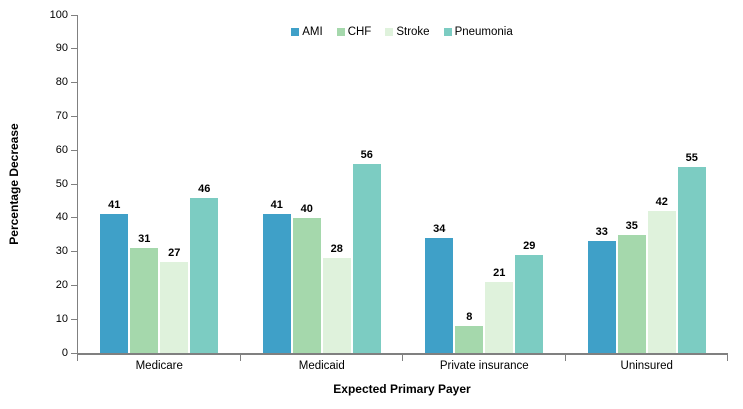 Image resolution: width=743 pixels, height=409 pixels. I want to click on bar-chf-medicaid: 40, so click(306, 278).